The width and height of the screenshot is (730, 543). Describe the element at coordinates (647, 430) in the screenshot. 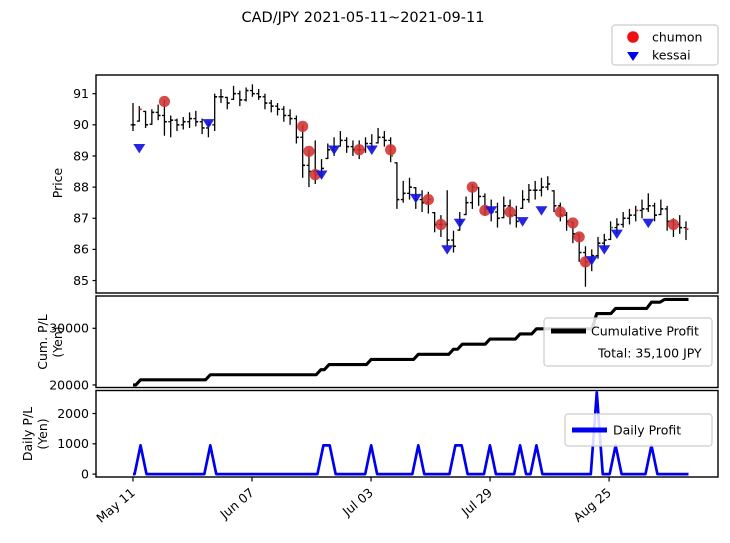

I see `daily-legend-label: Daily Profit` at that location.